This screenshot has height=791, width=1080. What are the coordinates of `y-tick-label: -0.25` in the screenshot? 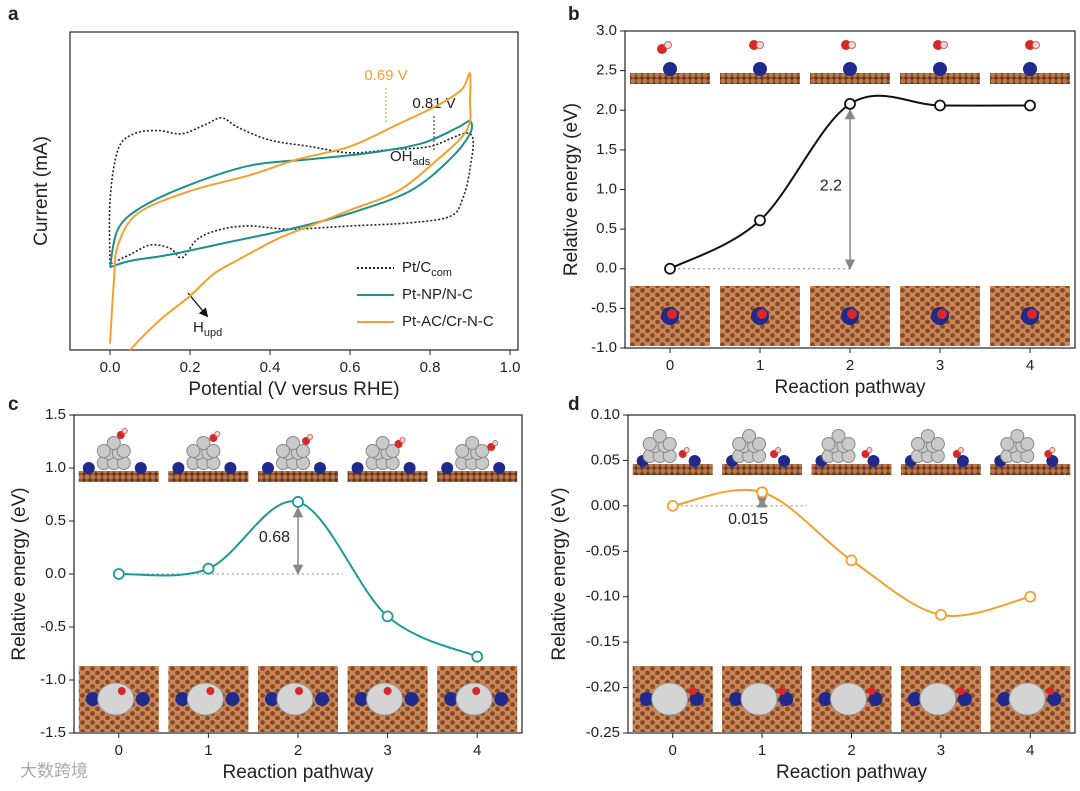 It's located at (603, 732).